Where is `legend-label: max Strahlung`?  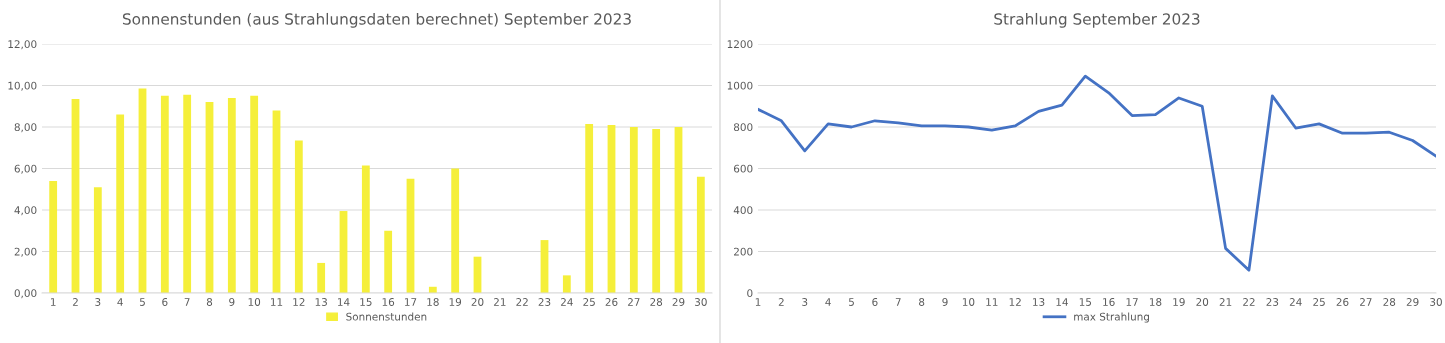
legend-label: max Strahlung is located at coordinates (1111, 317).